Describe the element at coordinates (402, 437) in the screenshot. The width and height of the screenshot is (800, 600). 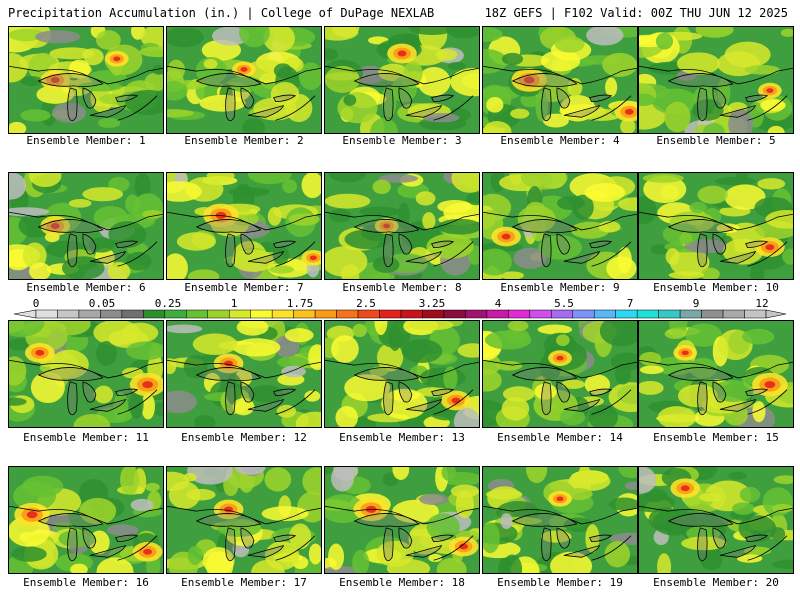
I see `ensemble-member-label: Ensemble Member: 13` at that location.